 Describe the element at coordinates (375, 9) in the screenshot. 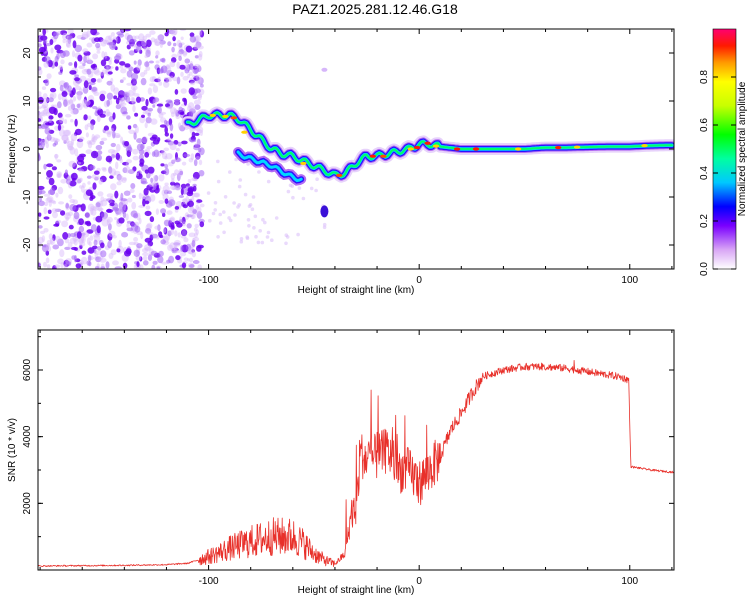

I see `figure-title: PAZ1.2025.281.12.46.G18` at that location.